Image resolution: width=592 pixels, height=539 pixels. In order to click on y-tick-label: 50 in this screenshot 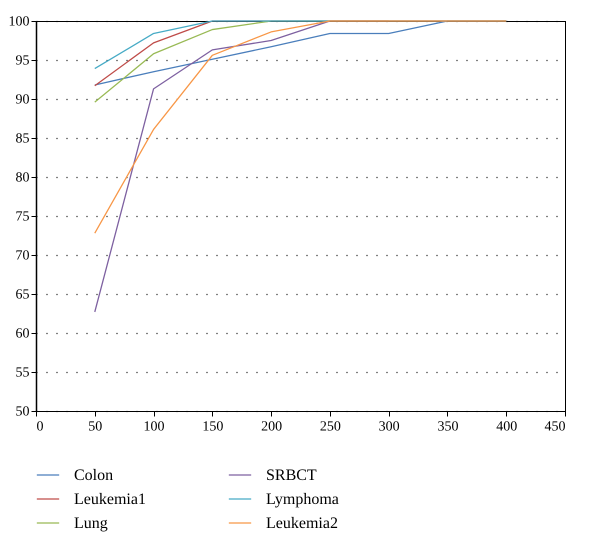, I will do `click(23, 412)`.